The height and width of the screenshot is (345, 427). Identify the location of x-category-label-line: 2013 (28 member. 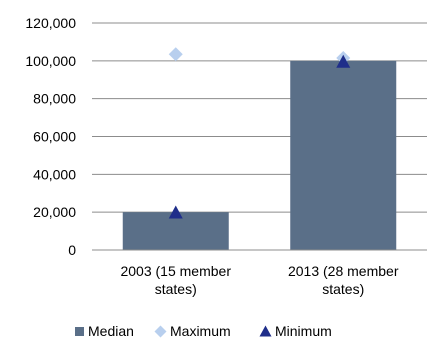
(343, 271).